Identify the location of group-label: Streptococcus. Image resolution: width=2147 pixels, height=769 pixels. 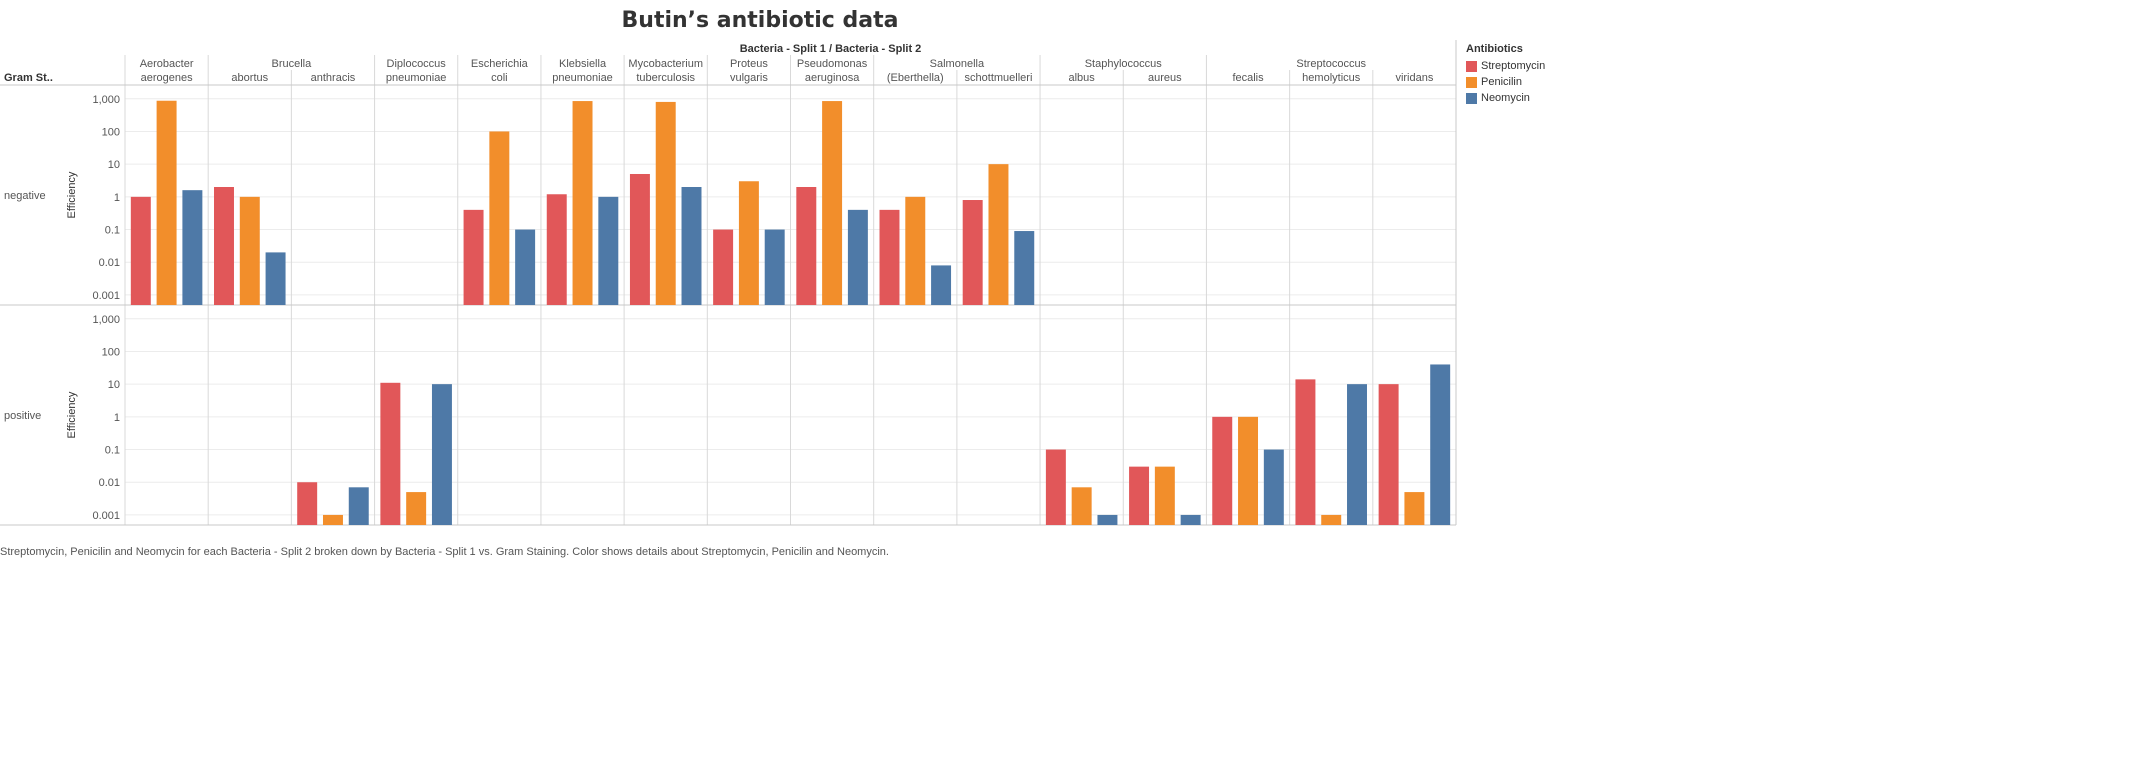
(1331, 64).